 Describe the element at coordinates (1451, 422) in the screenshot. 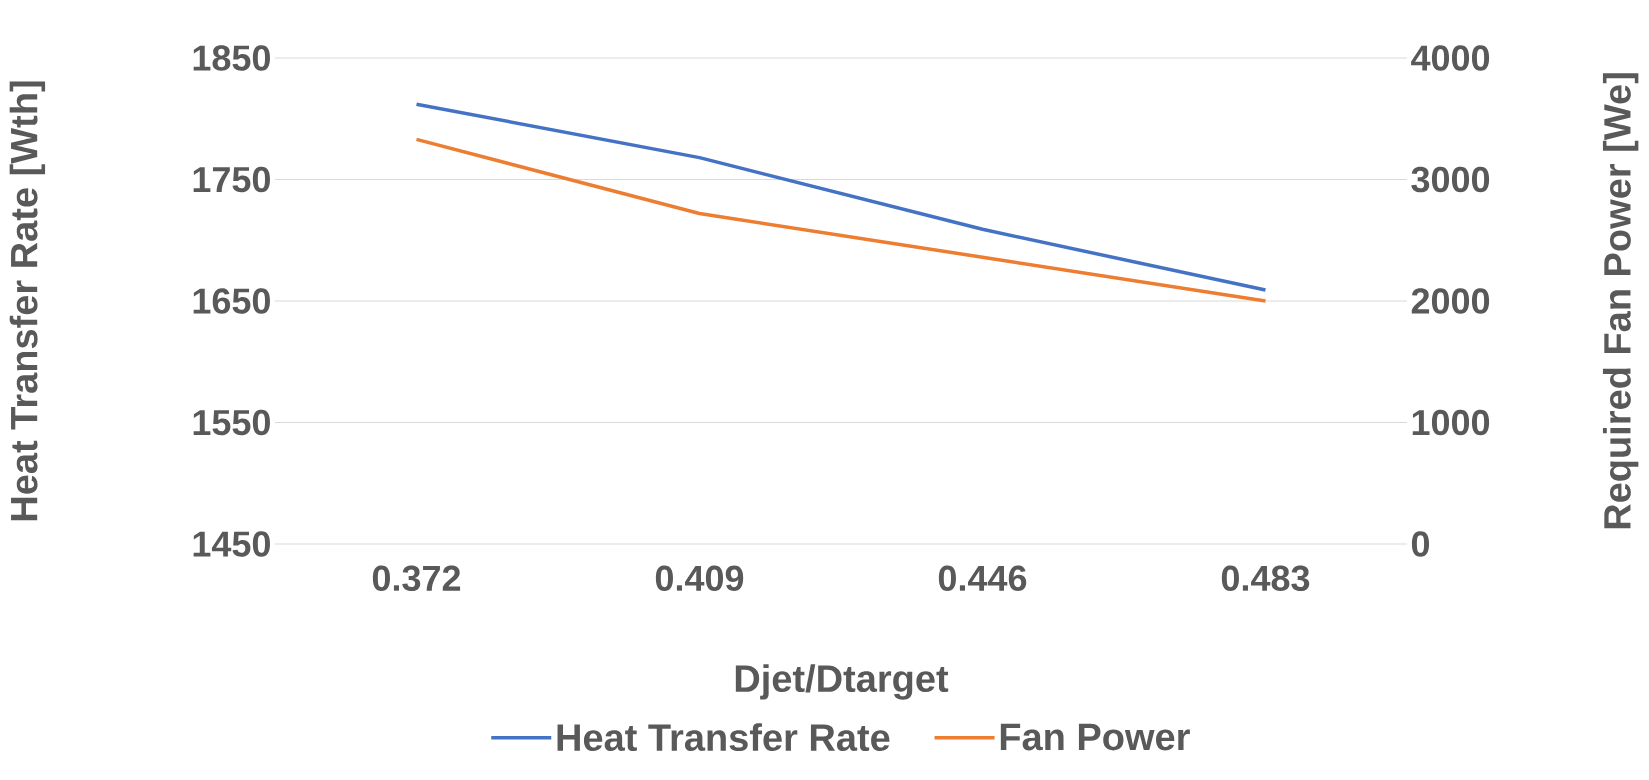

I see `y2-tick-label: 1000` at that location.